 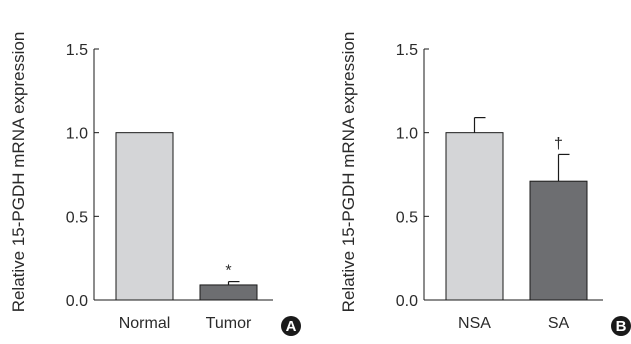 What do you see at coordinates (558, 240) in the screenshot?
I see `bar-sa` at bounding box center [558, 240].